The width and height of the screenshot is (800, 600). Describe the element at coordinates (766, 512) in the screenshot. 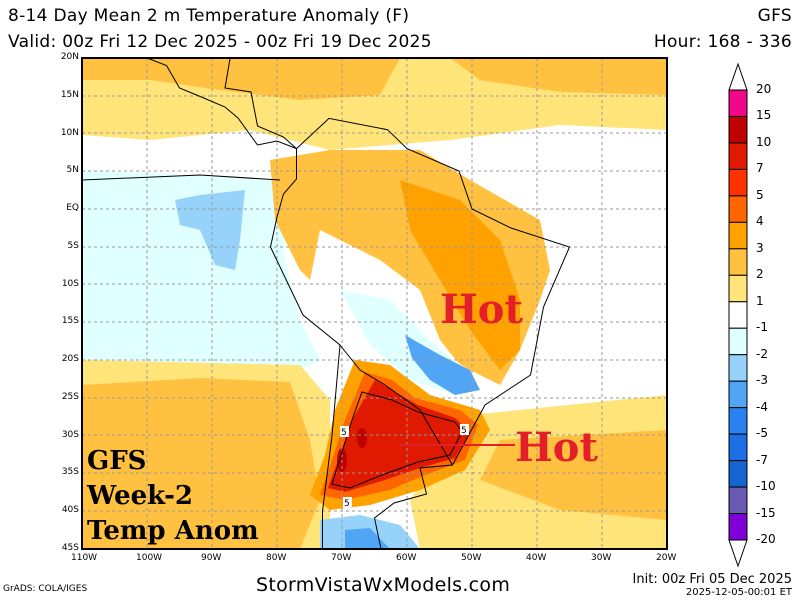

I see `colorbar-label: -15` at that location.